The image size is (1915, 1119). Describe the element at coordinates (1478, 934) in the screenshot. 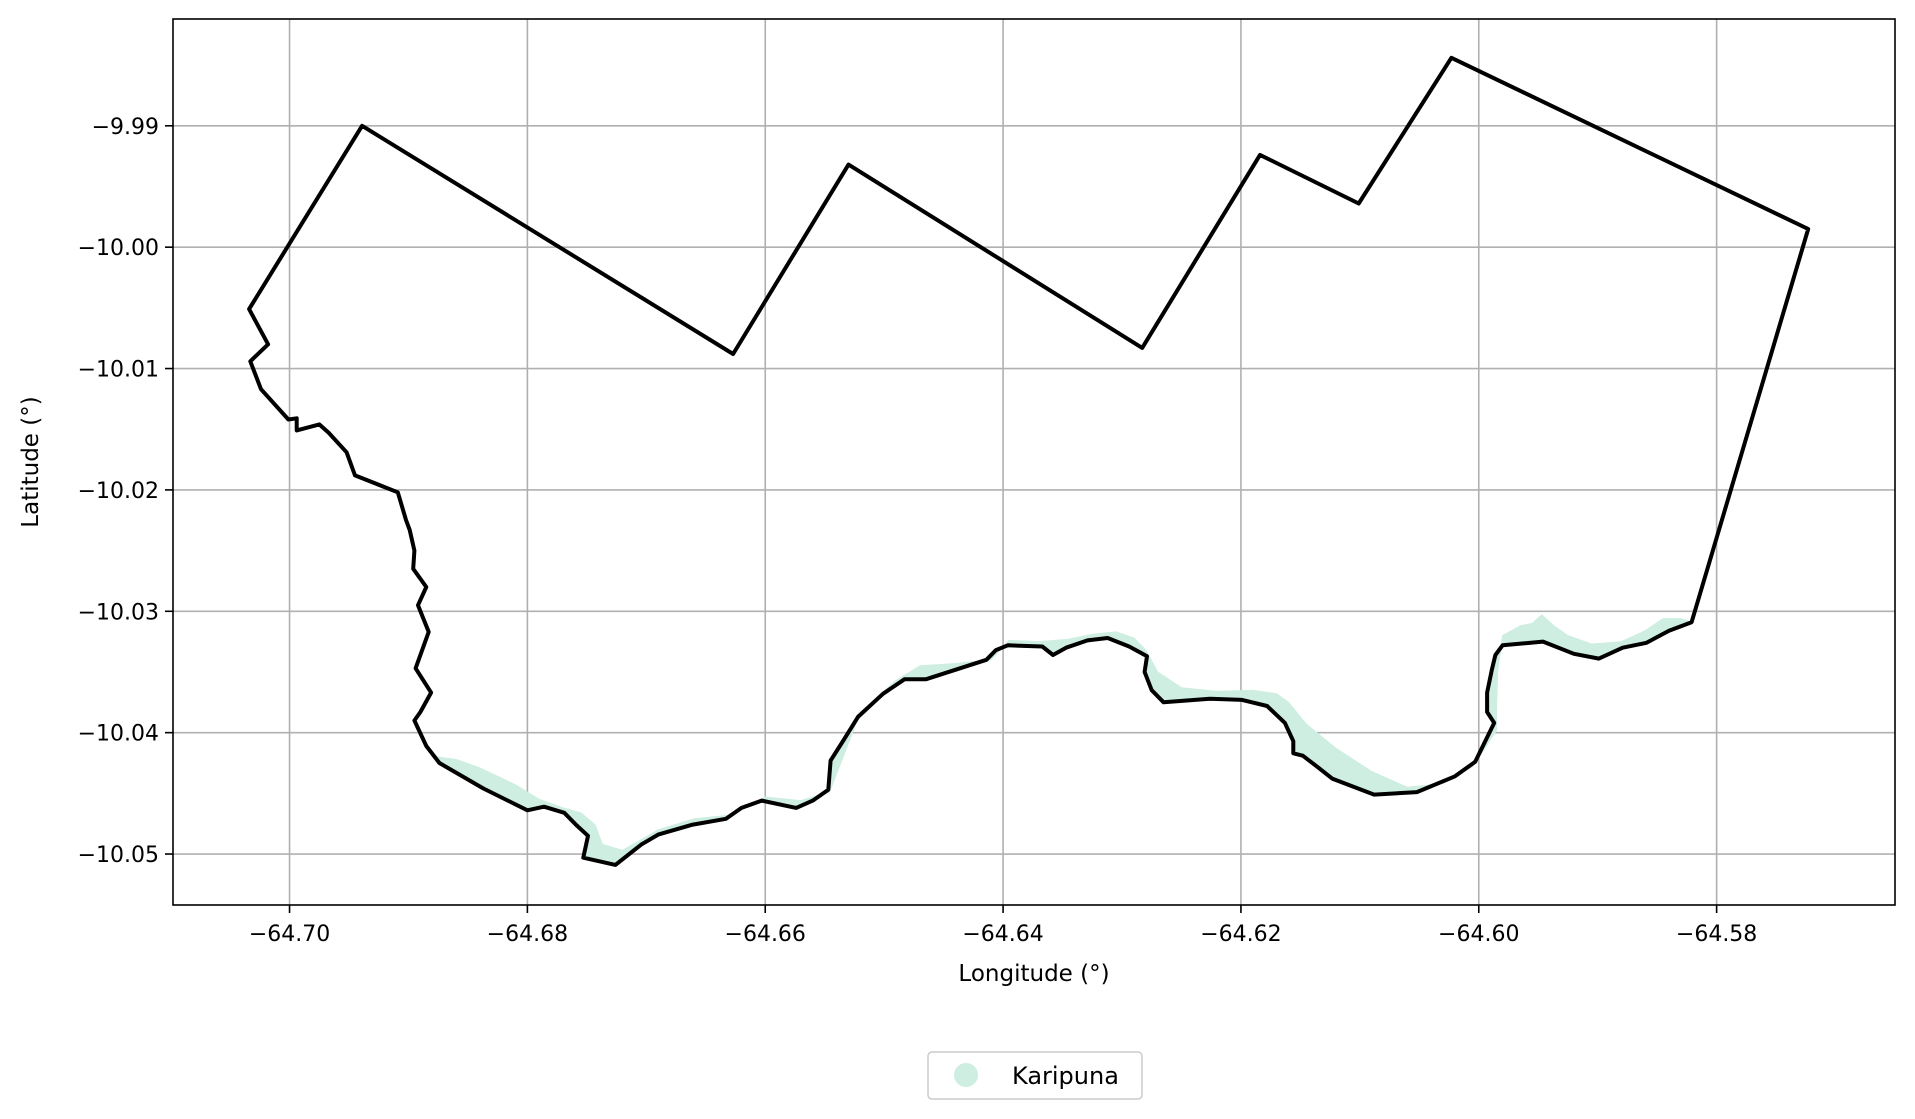

I see `x-tick-label: −64.60` at that location.